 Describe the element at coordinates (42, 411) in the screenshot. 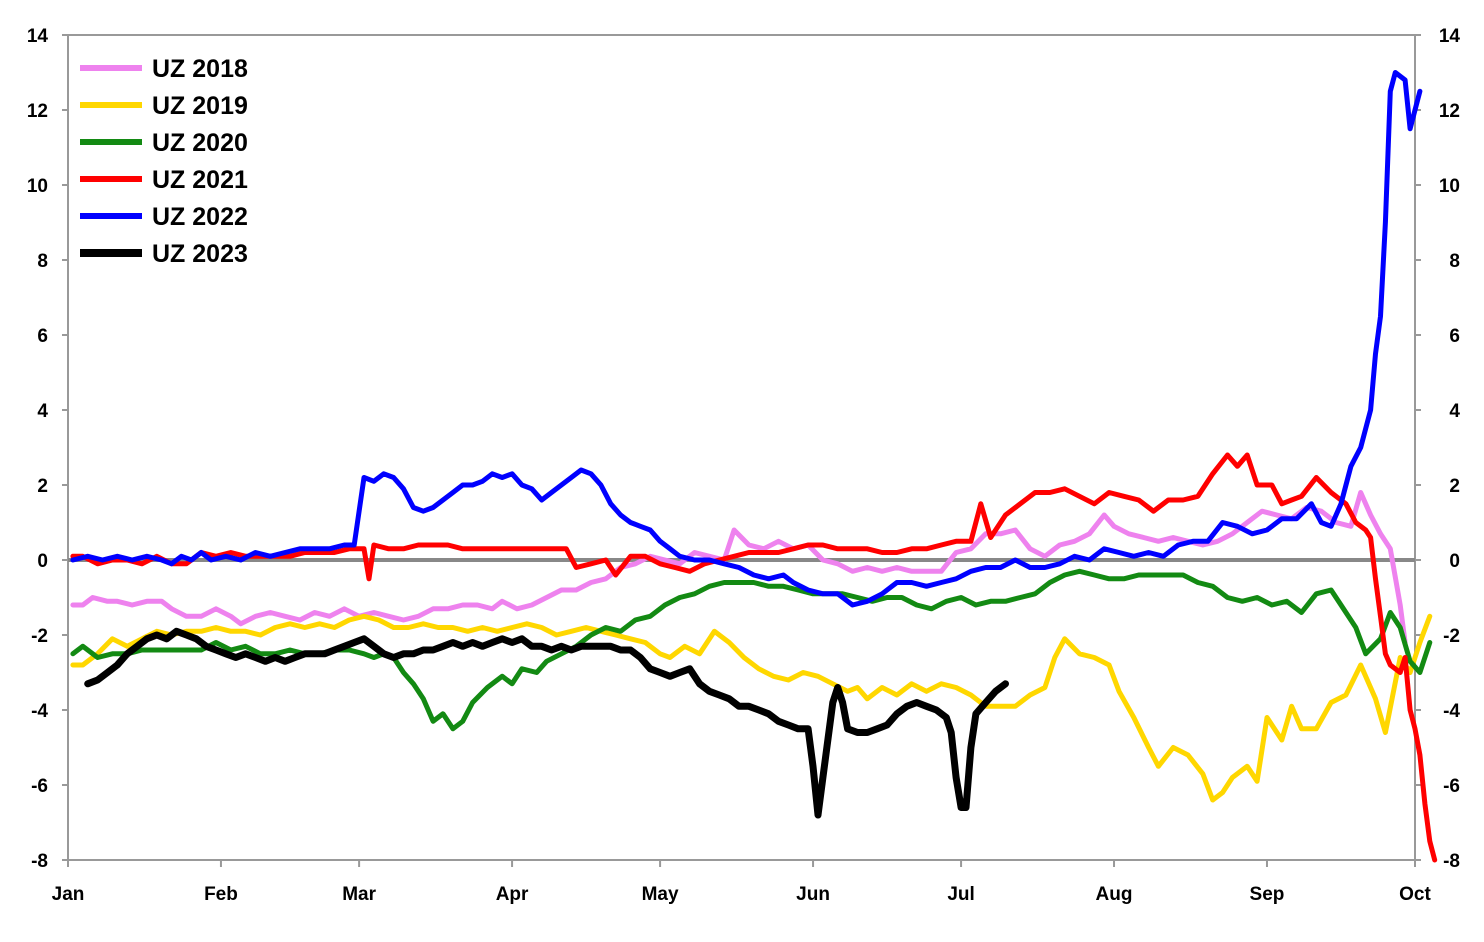

I see `y-tick-label-left: 4` at that location.